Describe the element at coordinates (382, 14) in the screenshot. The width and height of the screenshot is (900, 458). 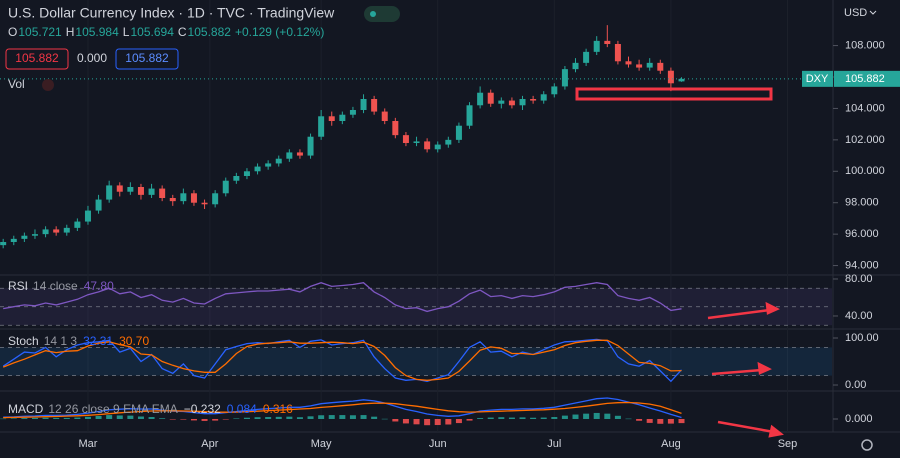
I see `toggle` at that location.